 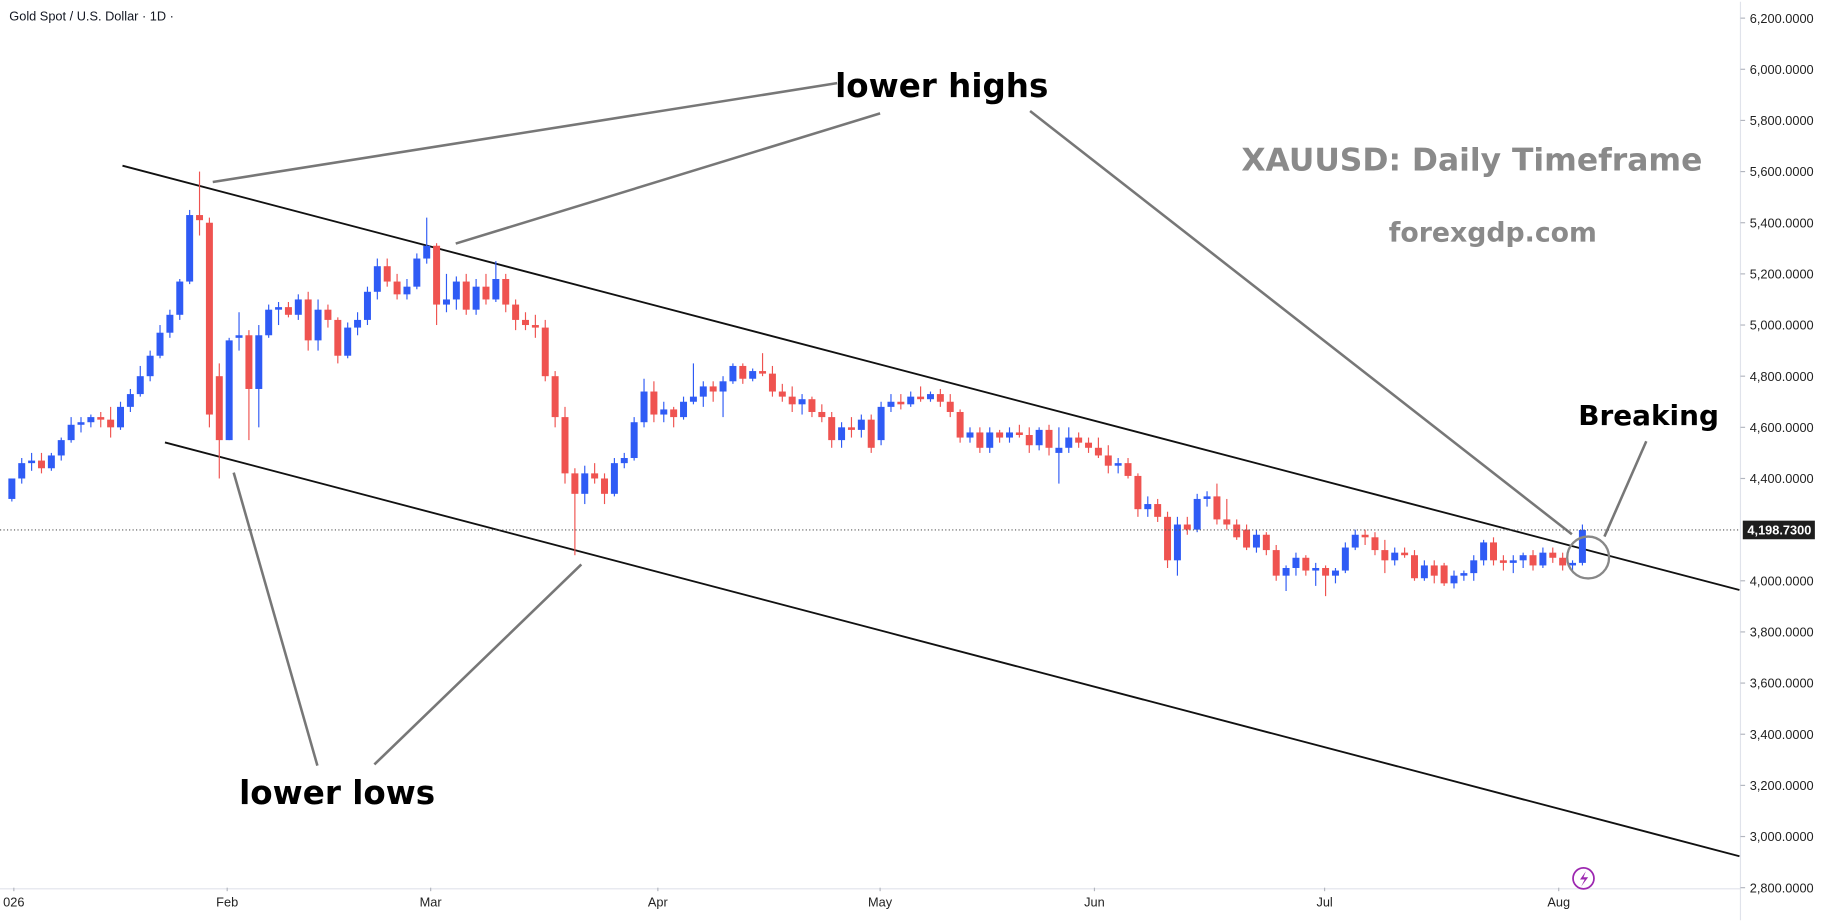 I want to click on chart-title: Gold Spot / U.S. Dollar · 1D ·, so click(x=91, y=15).